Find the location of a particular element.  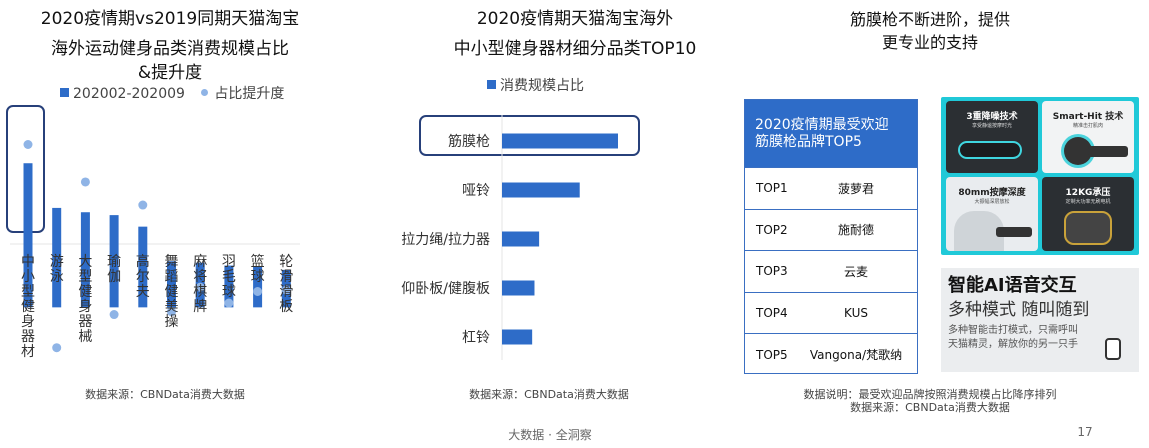

product-card-noise: 3重降噪技术 享受静谧按摩时光 is located at coordinates (992, 137).